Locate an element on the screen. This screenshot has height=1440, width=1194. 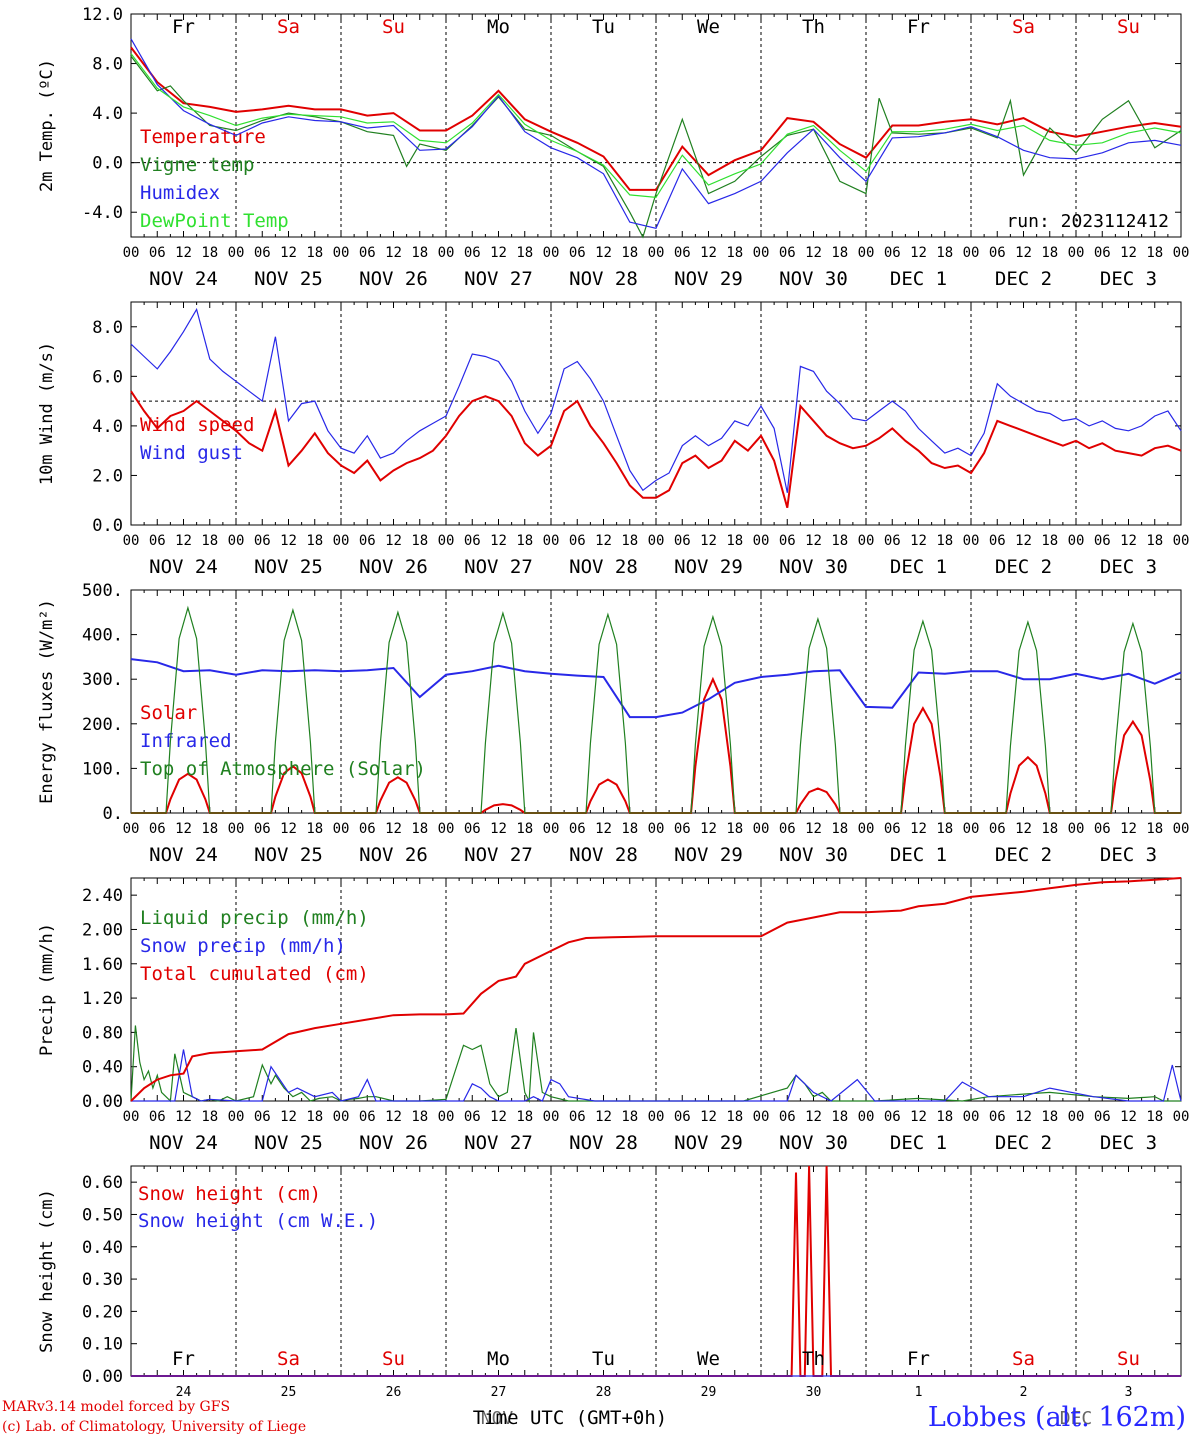
legend-entry: Humidex is located at coordinates (180, 193).